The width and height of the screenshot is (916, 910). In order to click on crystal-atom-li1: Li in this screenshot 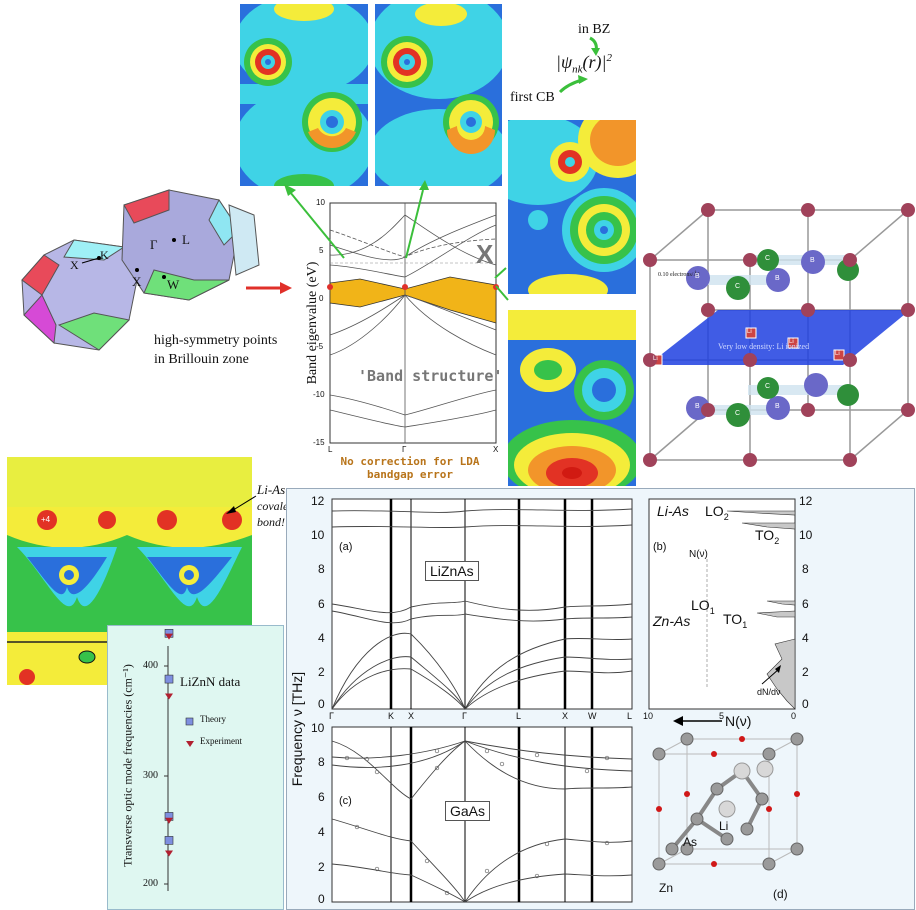, I will do `click(655, 359)`.